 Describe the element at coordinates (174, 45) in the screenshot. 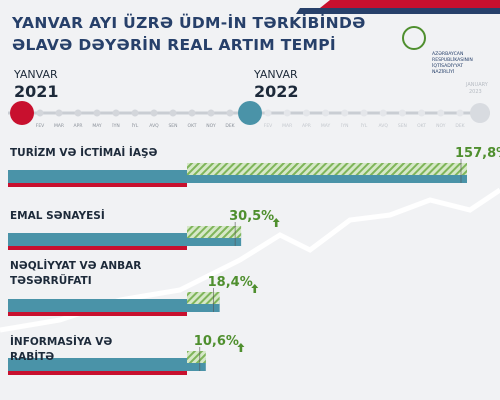

I see `title: ƏLAVƏ DƏYƏRİN REAL ARTIM TEMPİ` at that location.